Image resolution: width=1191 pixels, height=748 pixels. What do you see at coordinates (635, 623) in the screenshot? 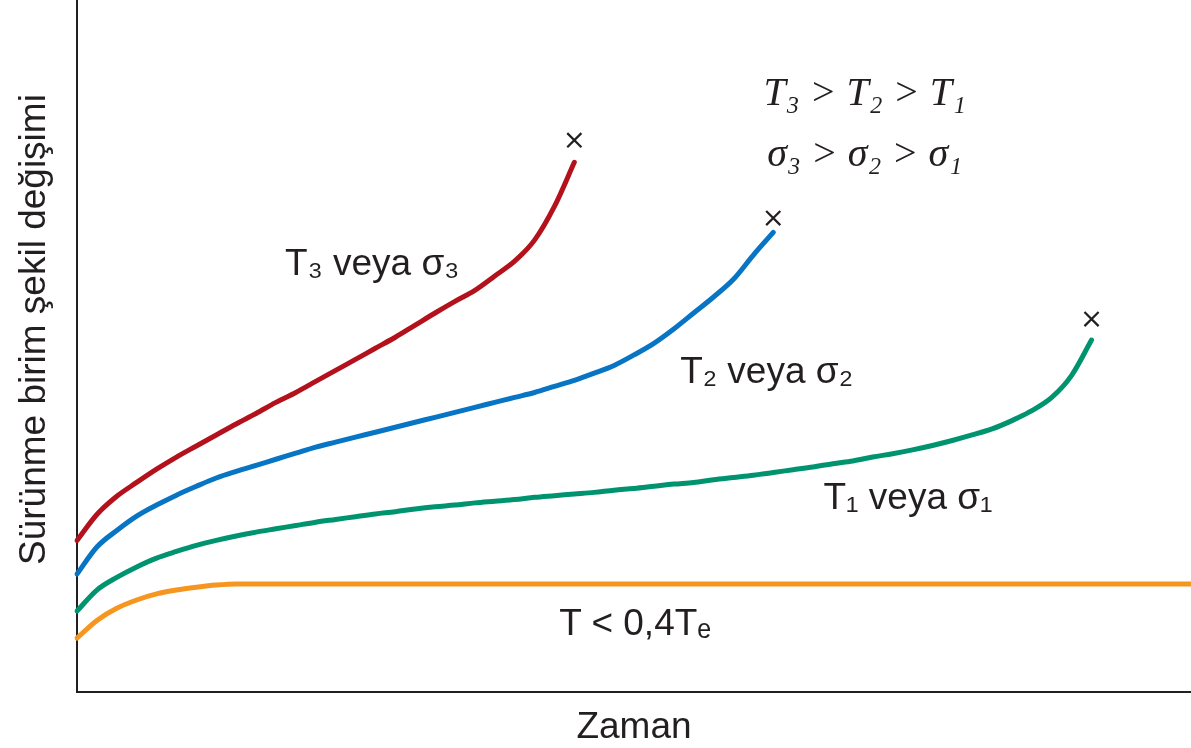
I see `series-label: T < 0,4Tₑ` at bounding box center [635, 623].